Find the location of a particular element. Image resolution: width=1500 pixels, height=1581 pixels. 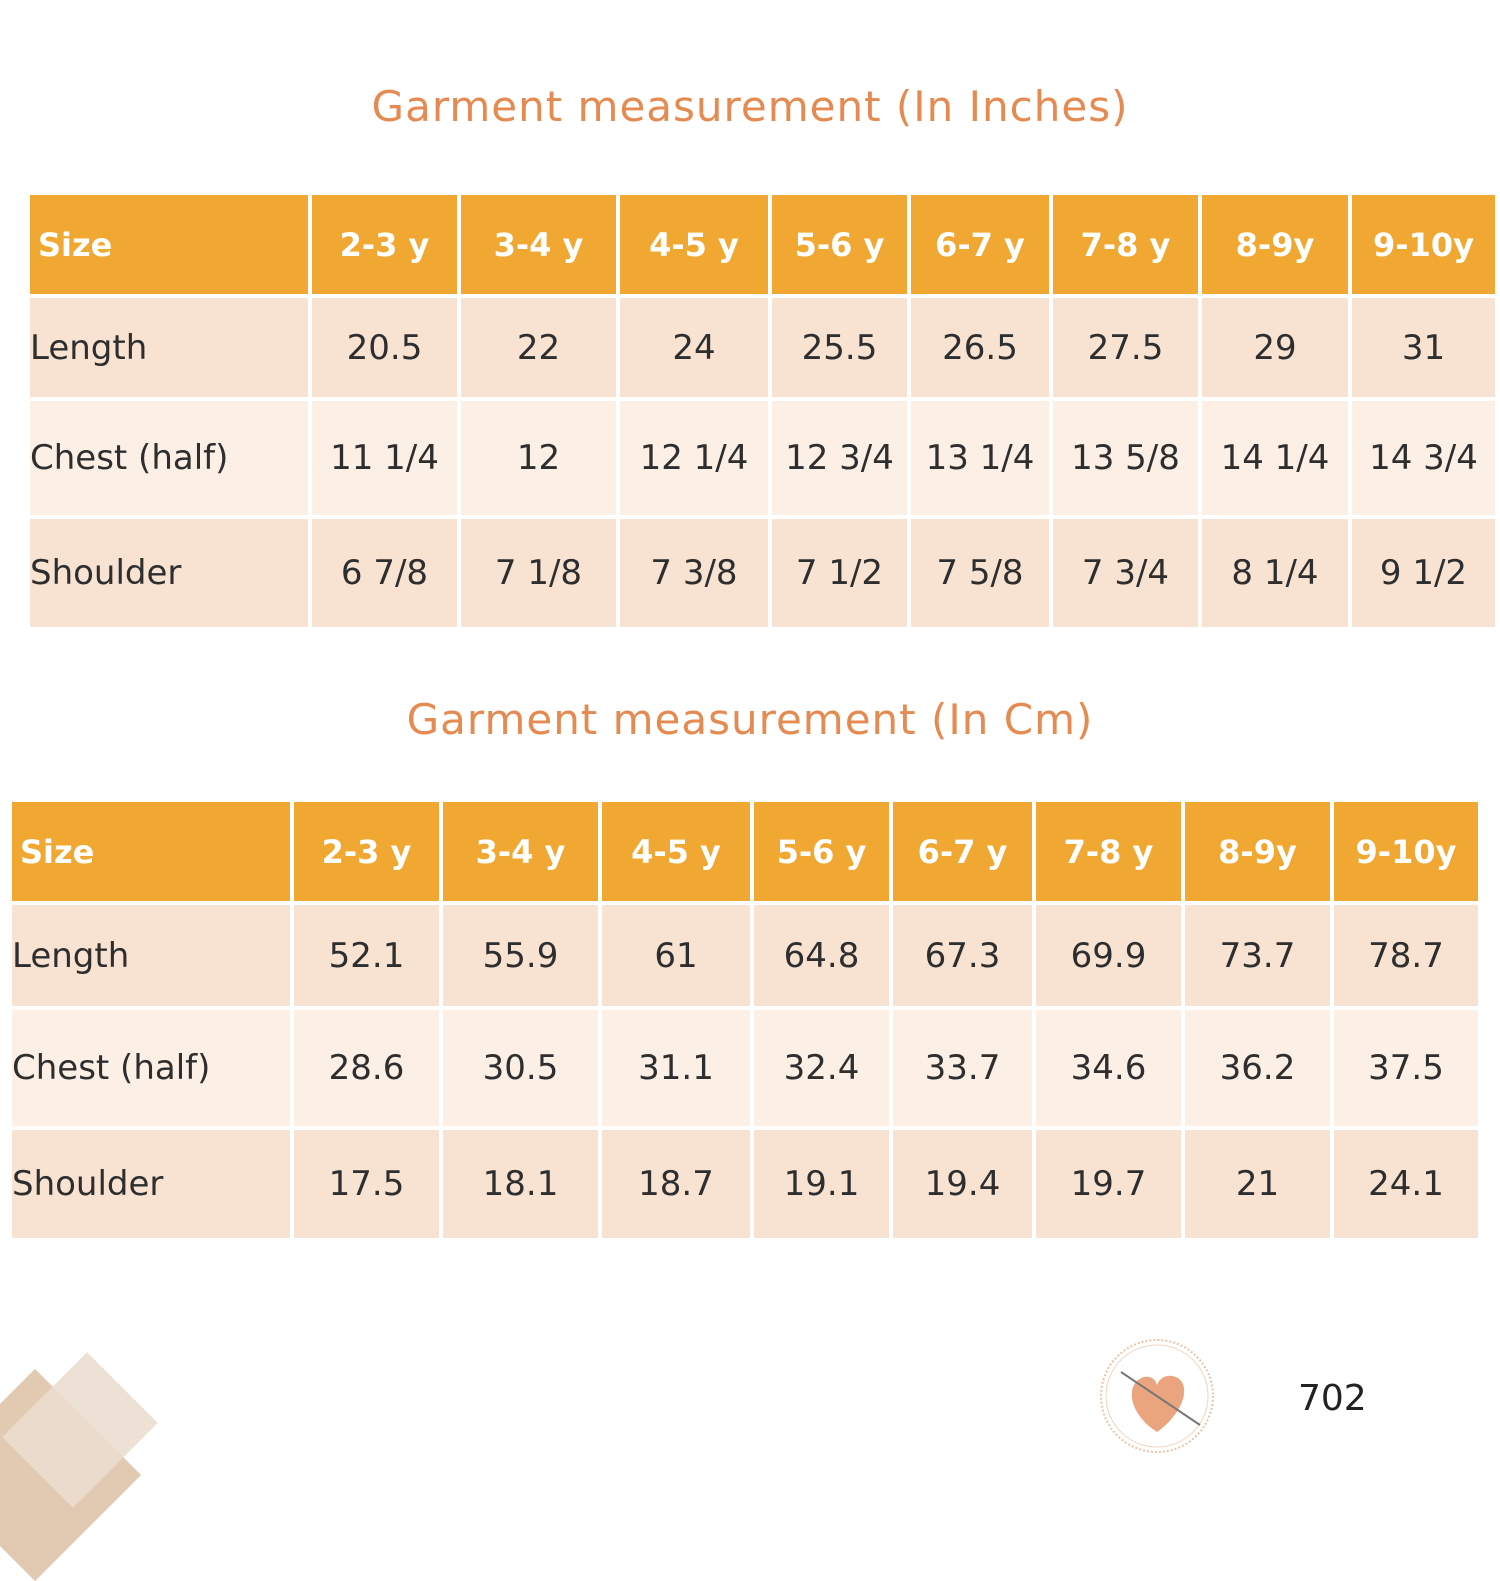

measurement-cell: 12 1/4 is located at coordinates (694, 458).